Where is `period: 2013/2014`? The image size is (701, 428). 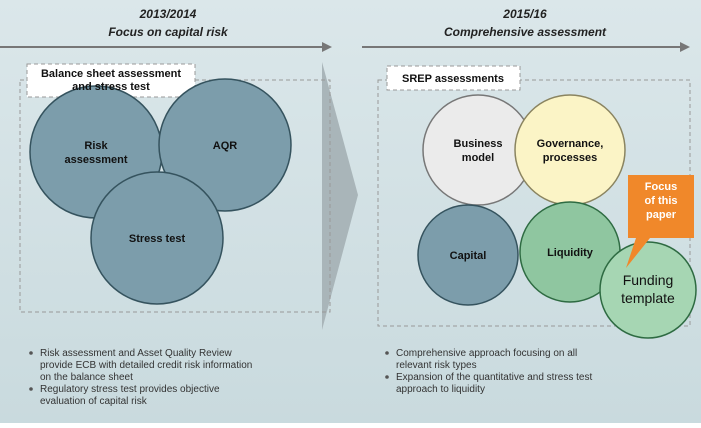
period: 2013/2014 is located at coordinates (168, 14).